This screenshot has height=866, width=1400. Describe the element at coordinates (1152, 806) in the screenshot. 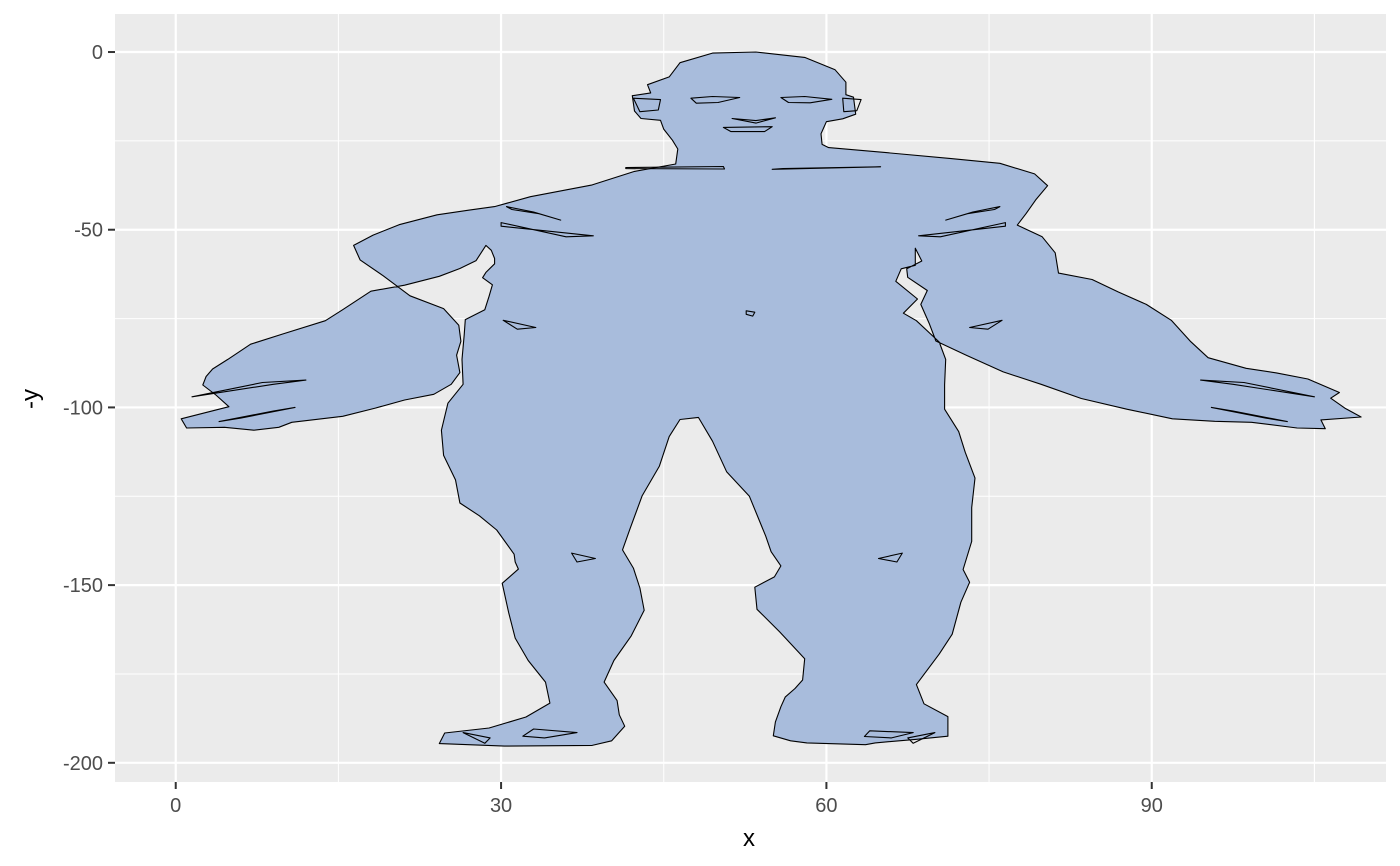

I see `x-tick-label: 90` at that location.